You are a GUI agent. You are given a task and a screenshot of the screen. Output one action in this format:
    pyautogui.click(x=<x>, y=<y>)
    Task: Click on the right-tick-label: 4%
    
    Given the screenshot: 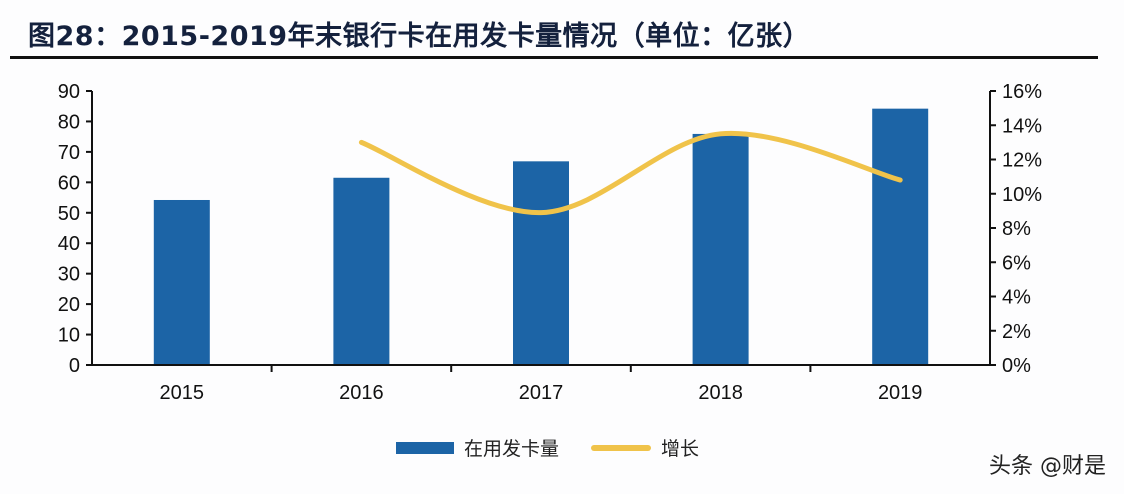 What is the action you would take?
    pyautogui.click(x=1016, y=298)
    